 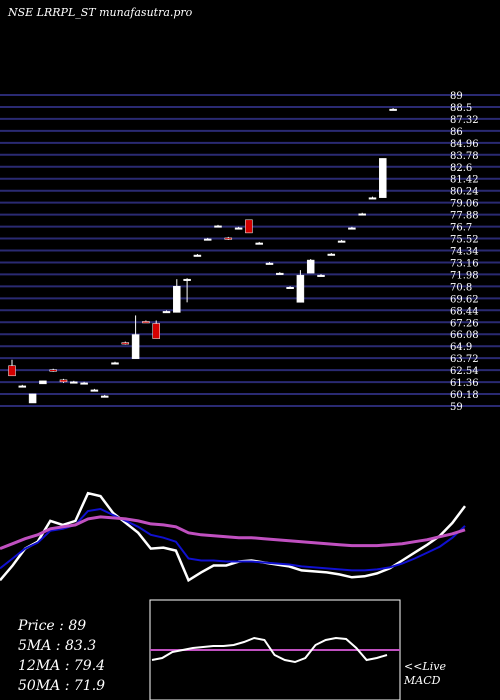 What do you see at coordinates (461, 287) in the screenshot?
I see `y-tick-label: 70.8` at bounding box center [461, 287].